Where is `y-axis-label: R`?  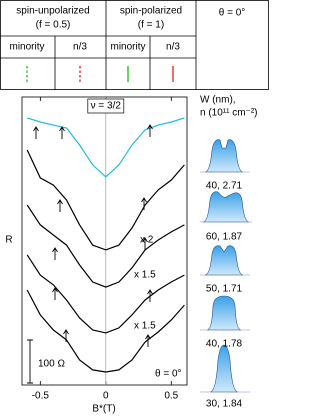
y-axis-label: R is located at coordinates (8, 240).